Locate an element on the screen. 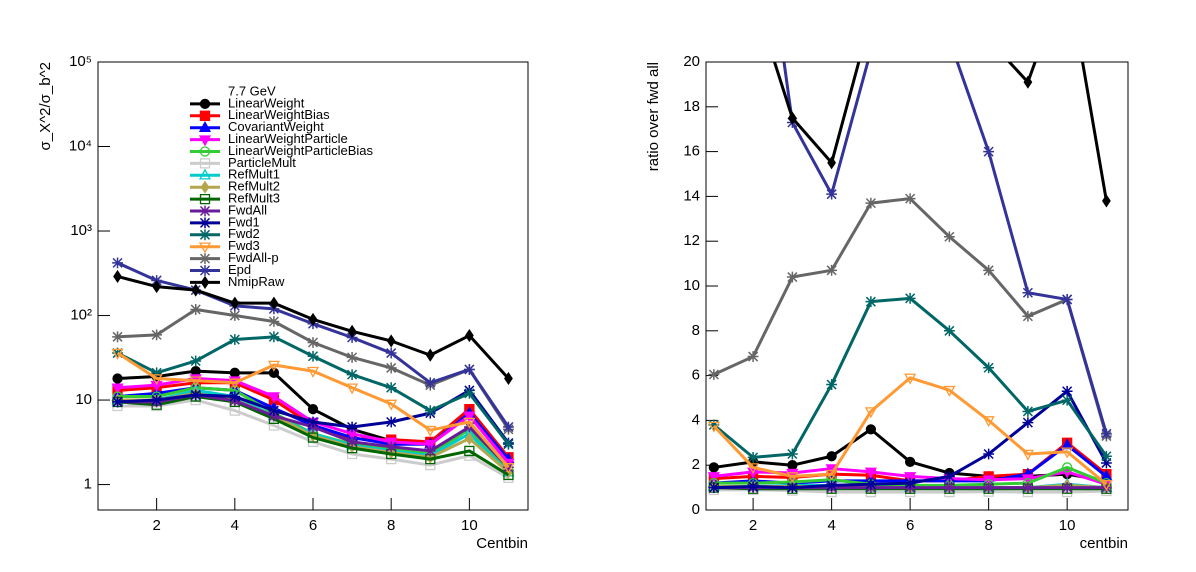 This screenshot has width=1196, height=572. y-tick-label: 14 is located at coordinates (691, 195).